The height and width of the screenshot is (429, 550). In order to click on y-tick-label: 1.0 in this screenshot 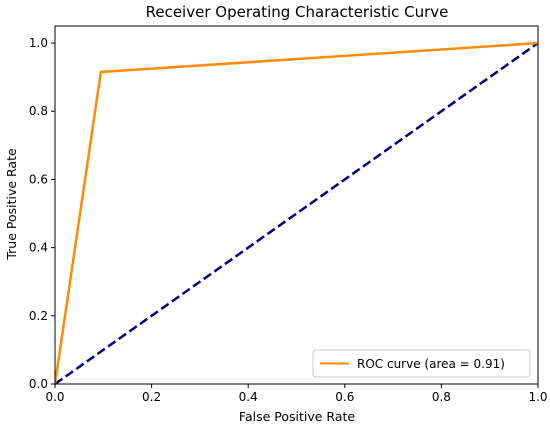, I will do `click(38, 43)`.